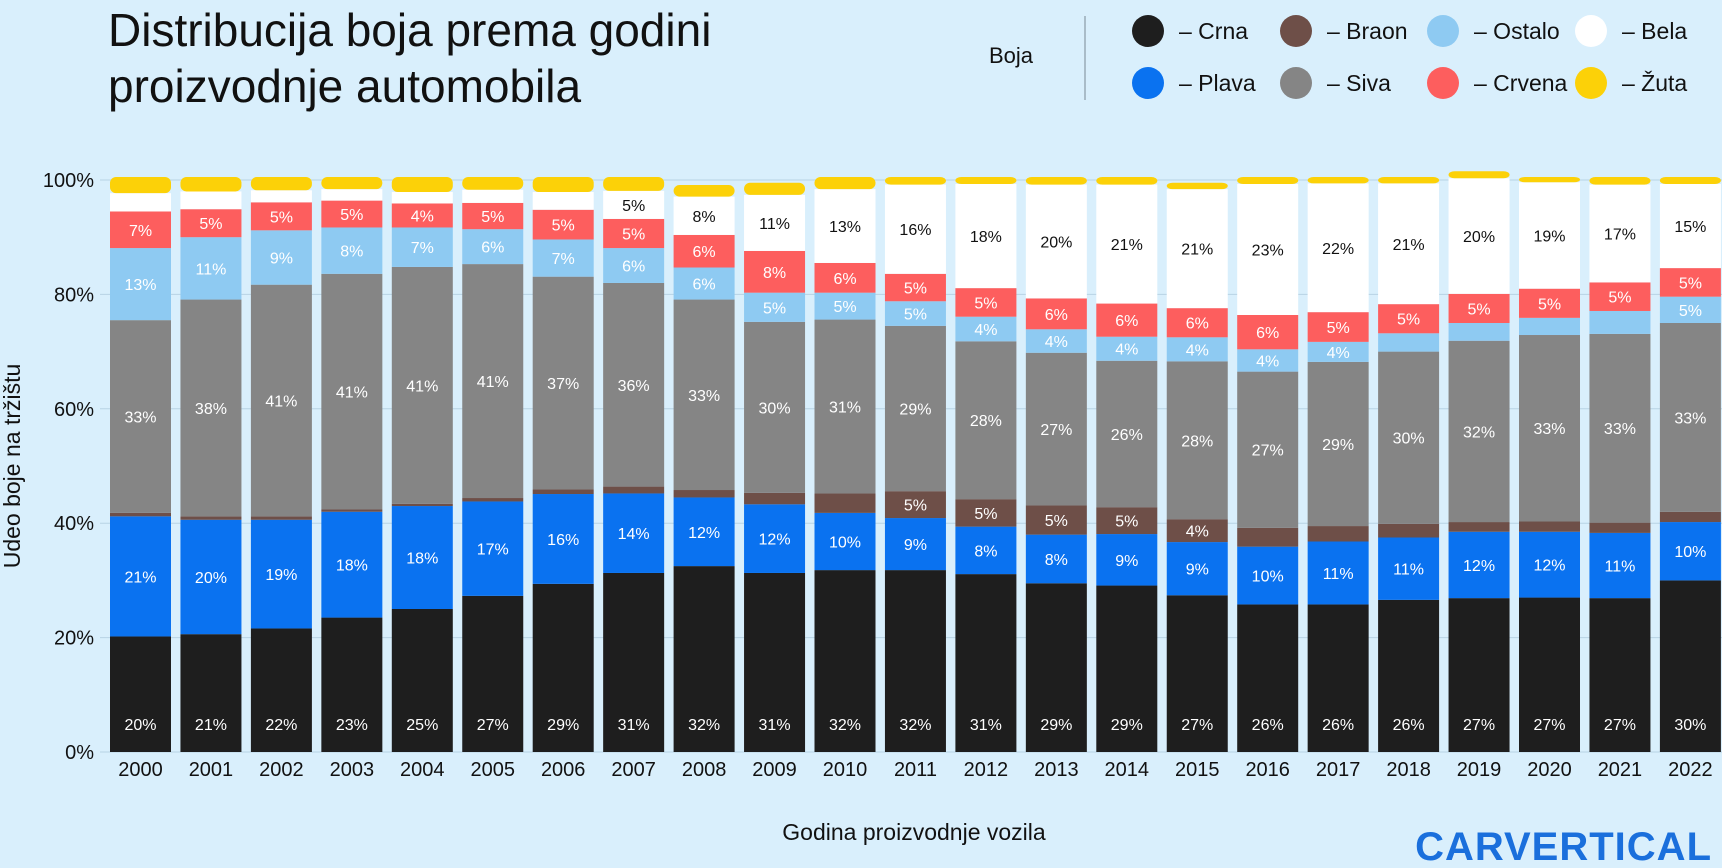 The height and width of the screenshot is (868, 1722). What do you see at coordinates (775, 540) in the screenshot?
I see `data-label-plava-2009: 12%` at bounding box center [775, 540].